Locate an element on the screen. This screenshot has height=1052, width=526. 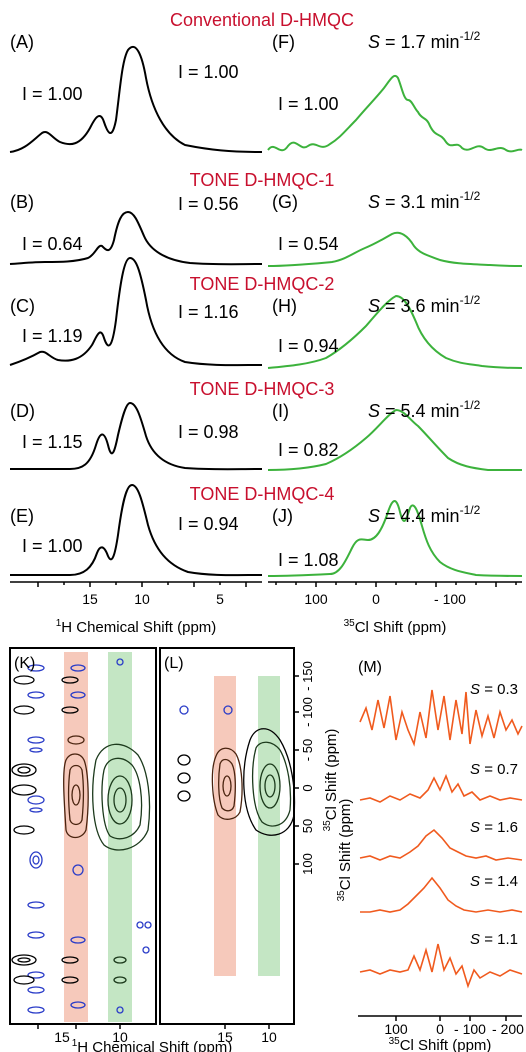
label-F: (F) is located at coordinates (283, 42).